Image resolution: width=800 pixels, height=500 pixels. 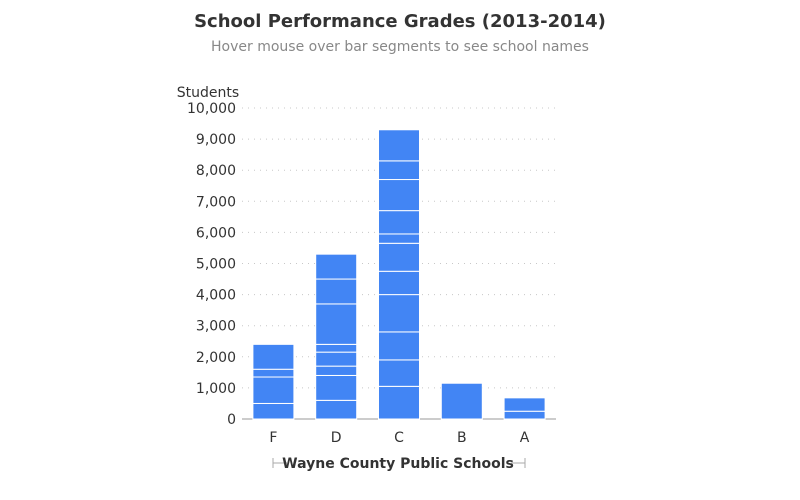 What do you see at coordinates (208, 93) in the screenshot?
I see `y-axis-label: Students` at bounding box center [208, 93].